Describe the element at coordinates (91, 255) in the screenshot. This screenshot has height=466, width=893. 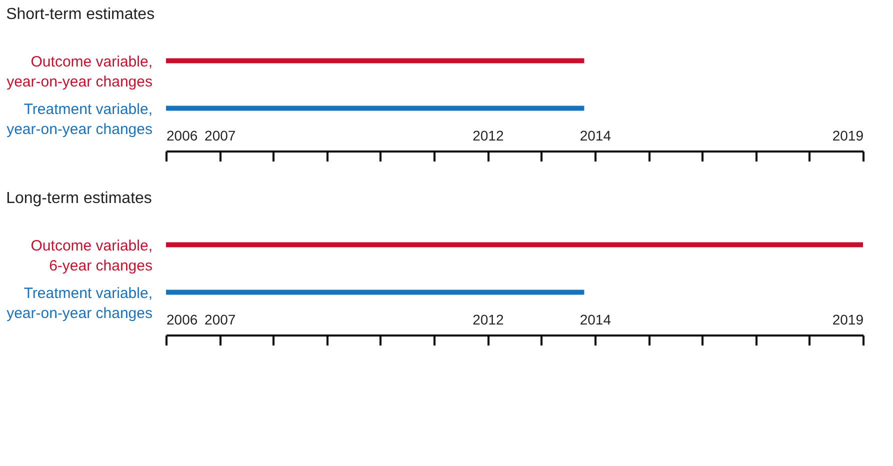
I see `y-tick-label: Outcome variable, 6-year changes` at that location.